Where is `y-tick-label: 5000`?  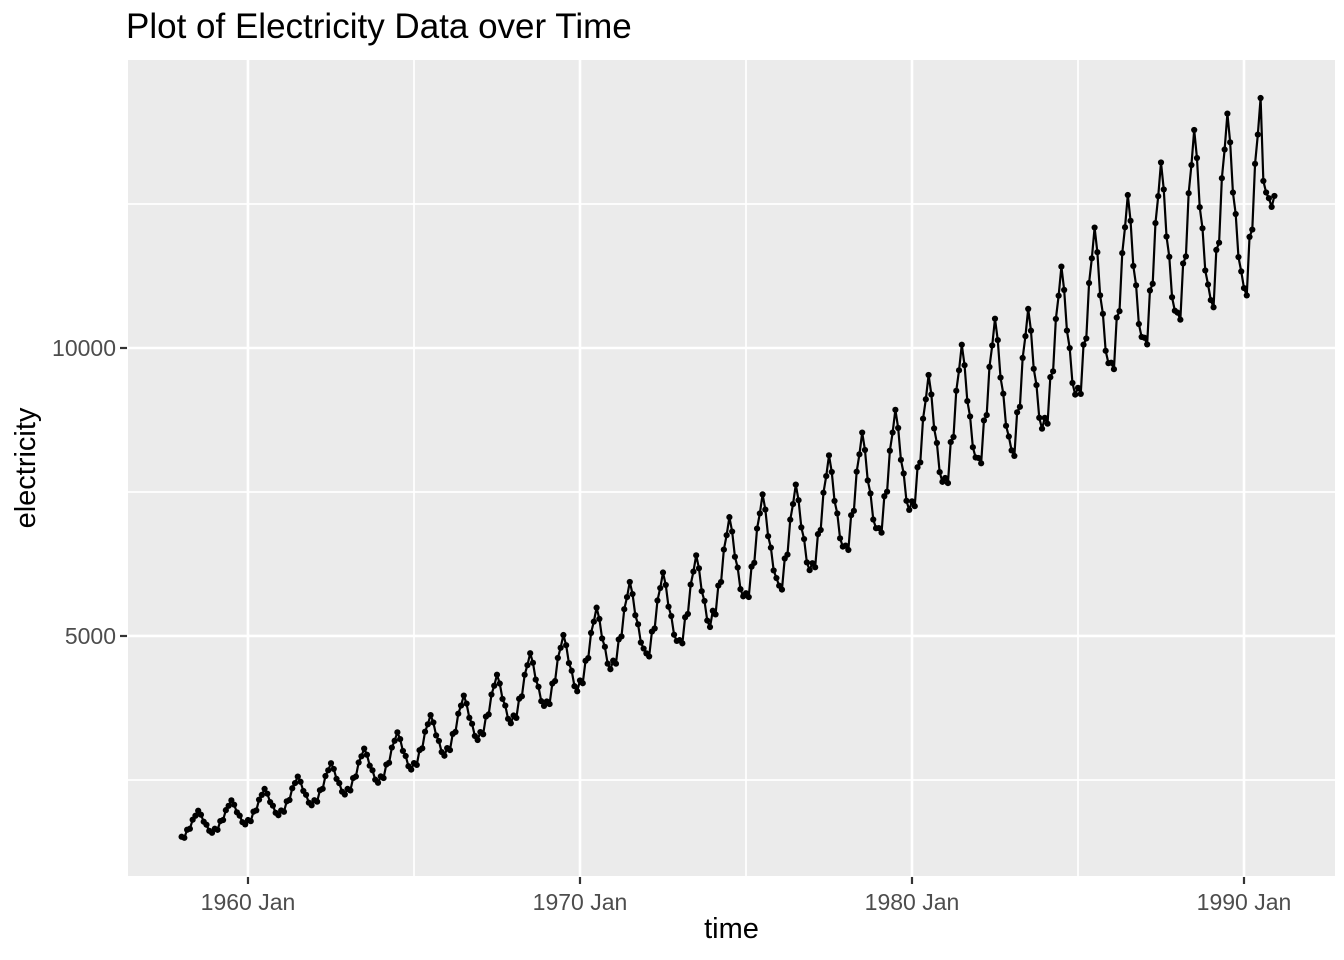
y-tick-label: 5000 is located at coordinates (90, 635).